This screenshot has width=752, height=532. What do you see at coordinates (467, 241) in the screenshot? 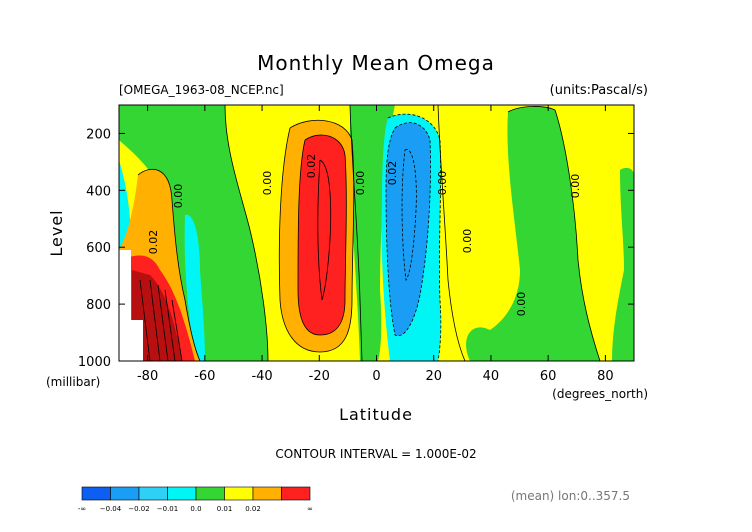
I see `contour-label-8: 0.00` at bounding box center [467, 241].